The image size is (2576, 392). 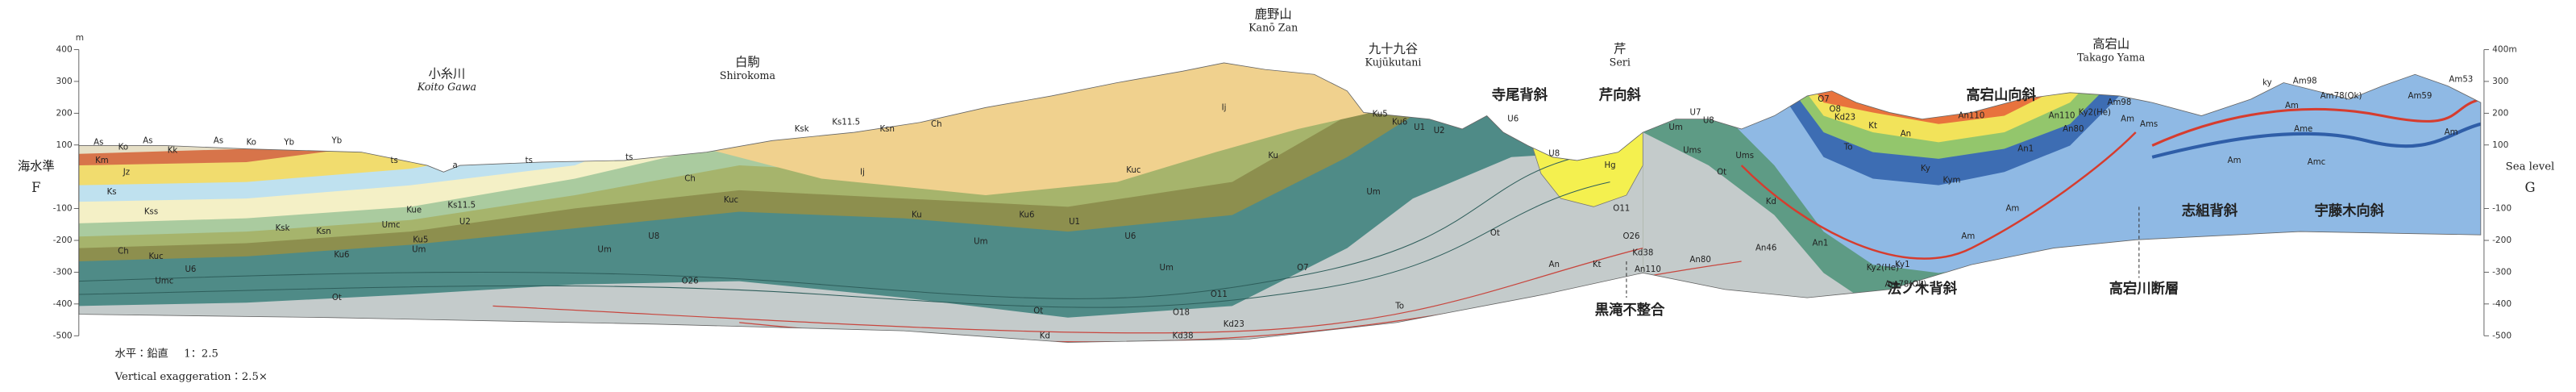 What do you see at coordinates (2267, 83) in the screenshot?
I see `layer-label: ky` at bounding box center [2267, 83].